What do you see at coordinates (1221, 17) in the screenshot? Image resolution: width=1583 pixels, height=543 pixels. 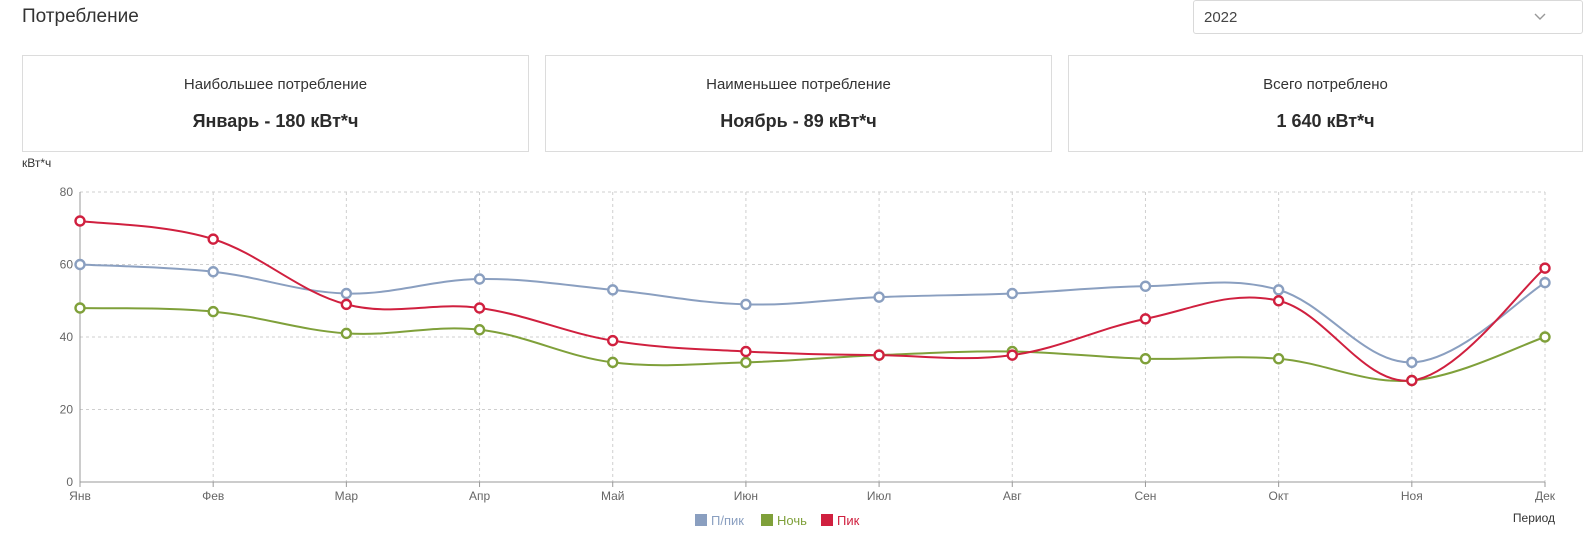 I see `year-select-value: 2022` at bounding box center [1221, 17].